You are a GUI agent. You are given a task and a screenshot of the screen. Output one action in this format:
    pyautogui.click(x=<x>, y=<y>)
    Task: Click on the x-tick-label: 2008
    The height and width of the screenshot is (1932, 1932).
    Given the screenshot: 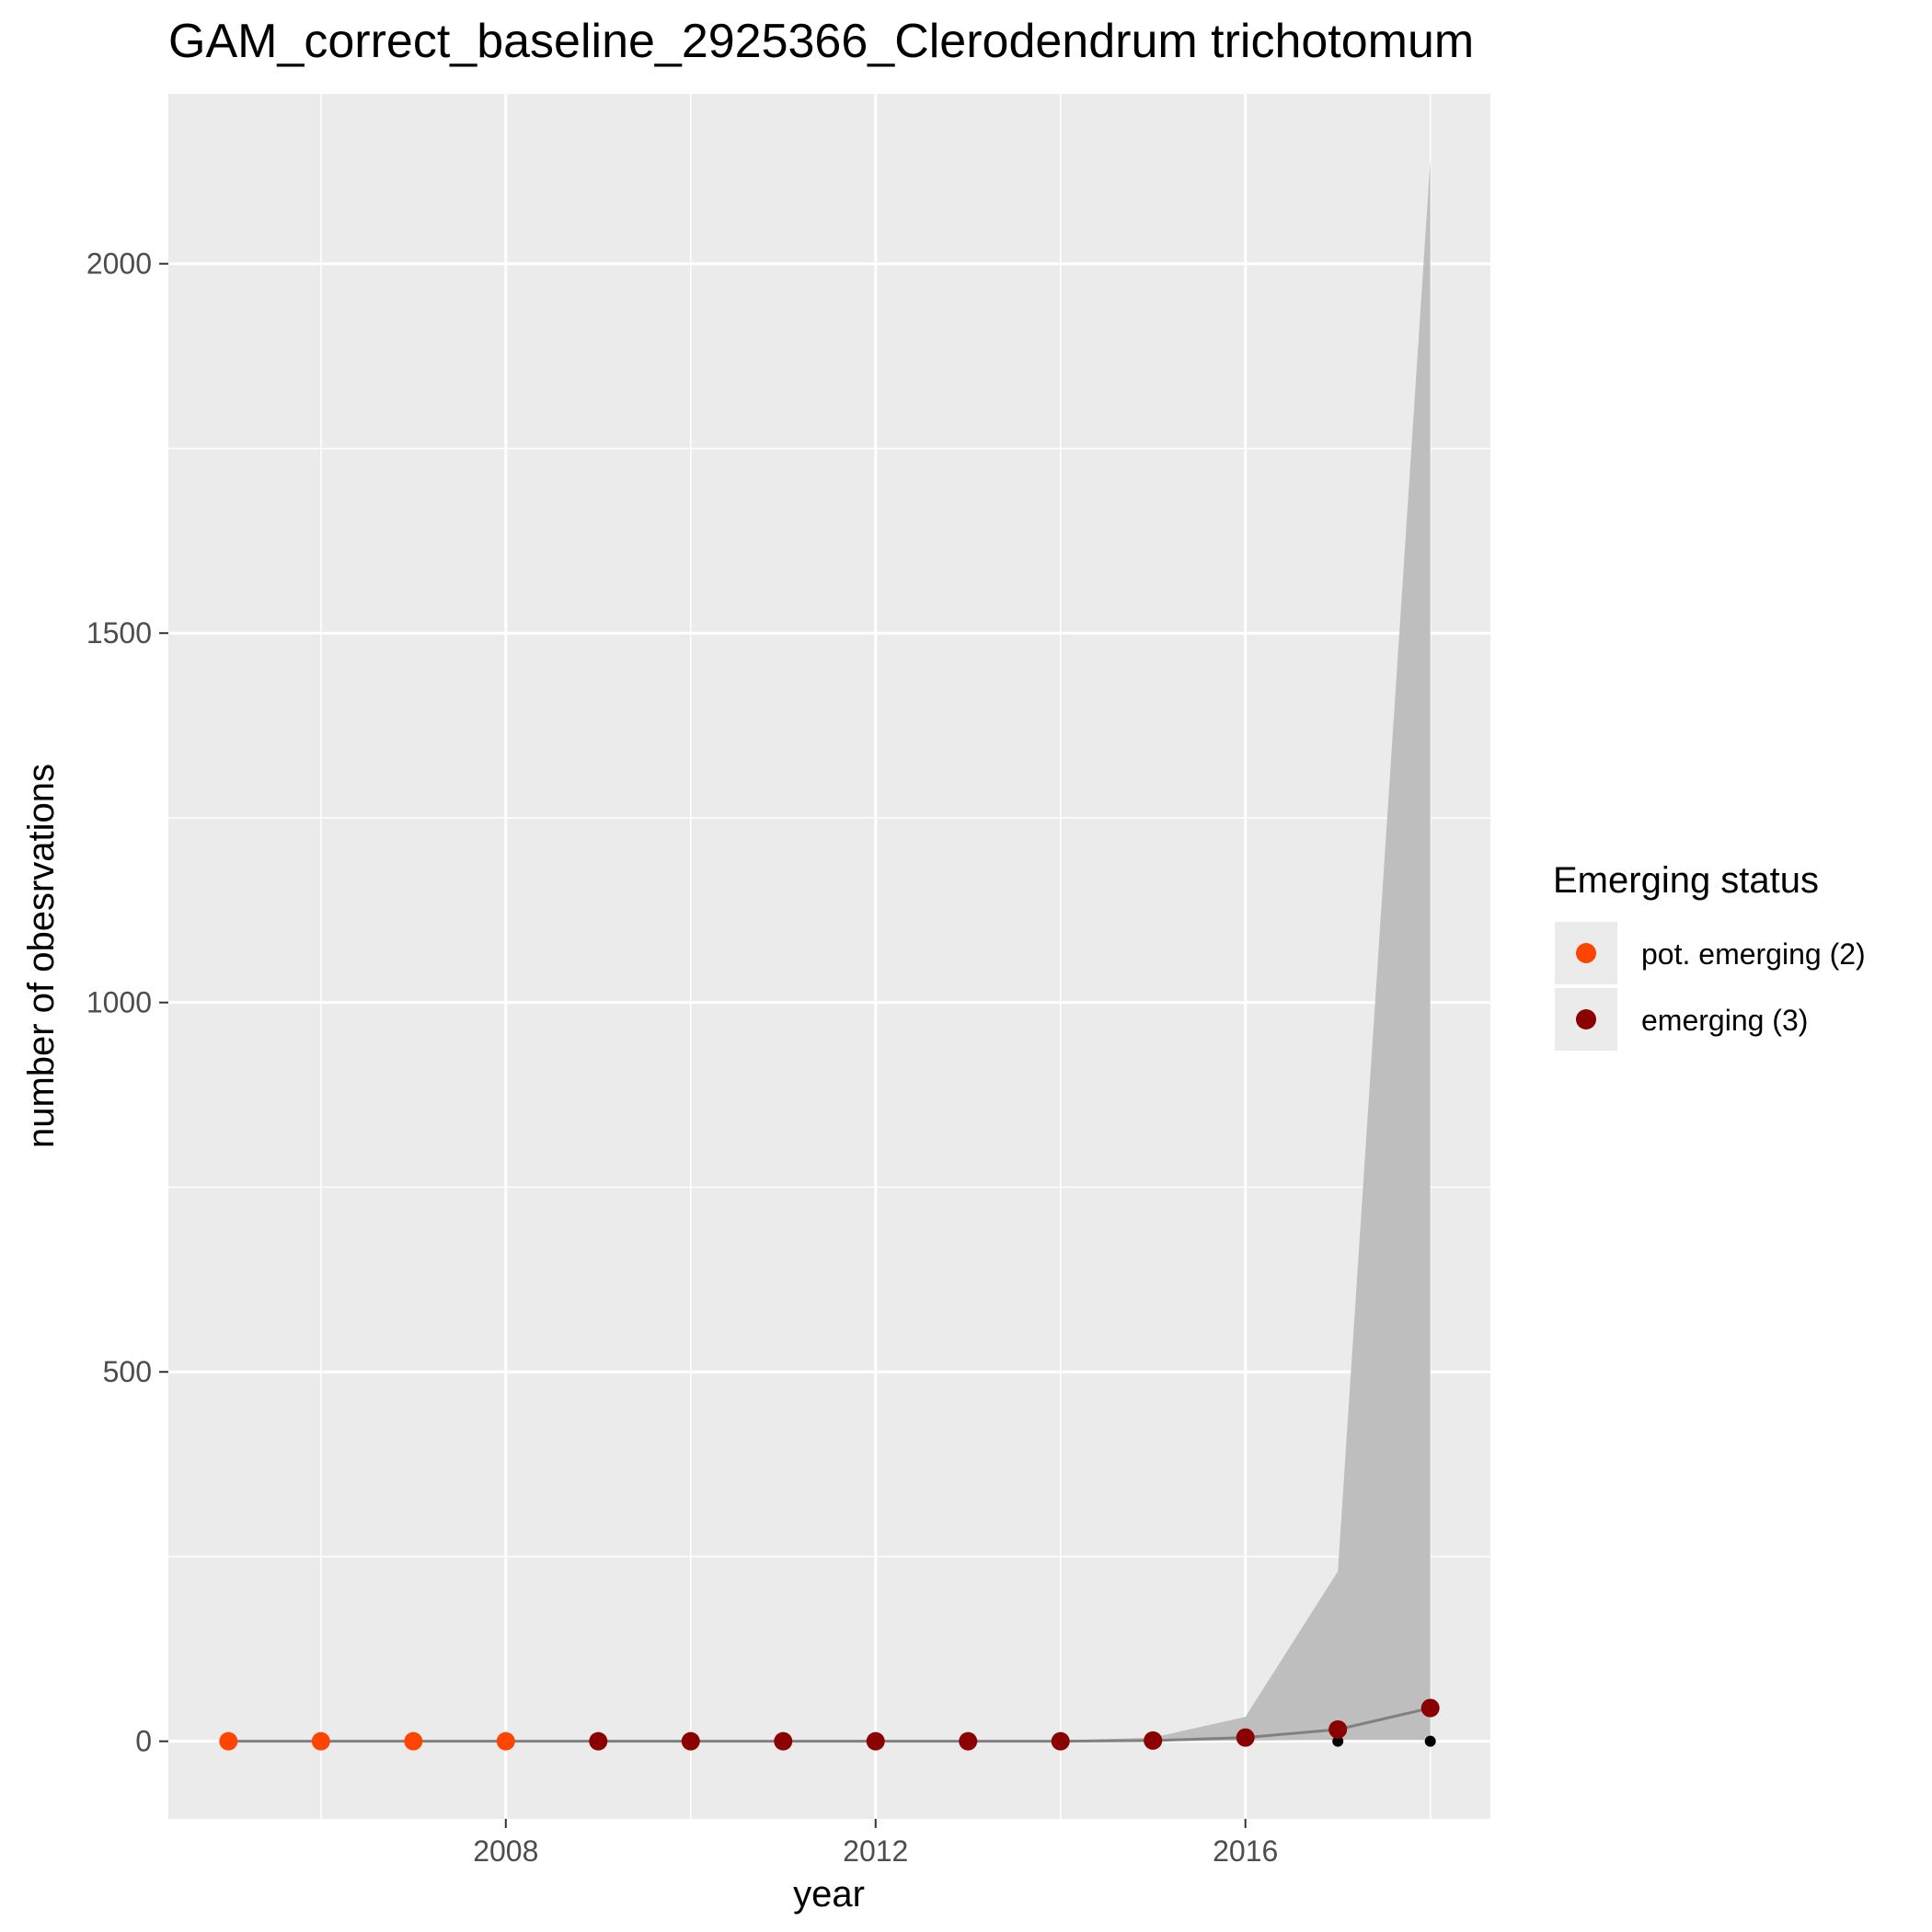 What is the action you would take?
    pyautogui.click(x=505, y=1851)
    